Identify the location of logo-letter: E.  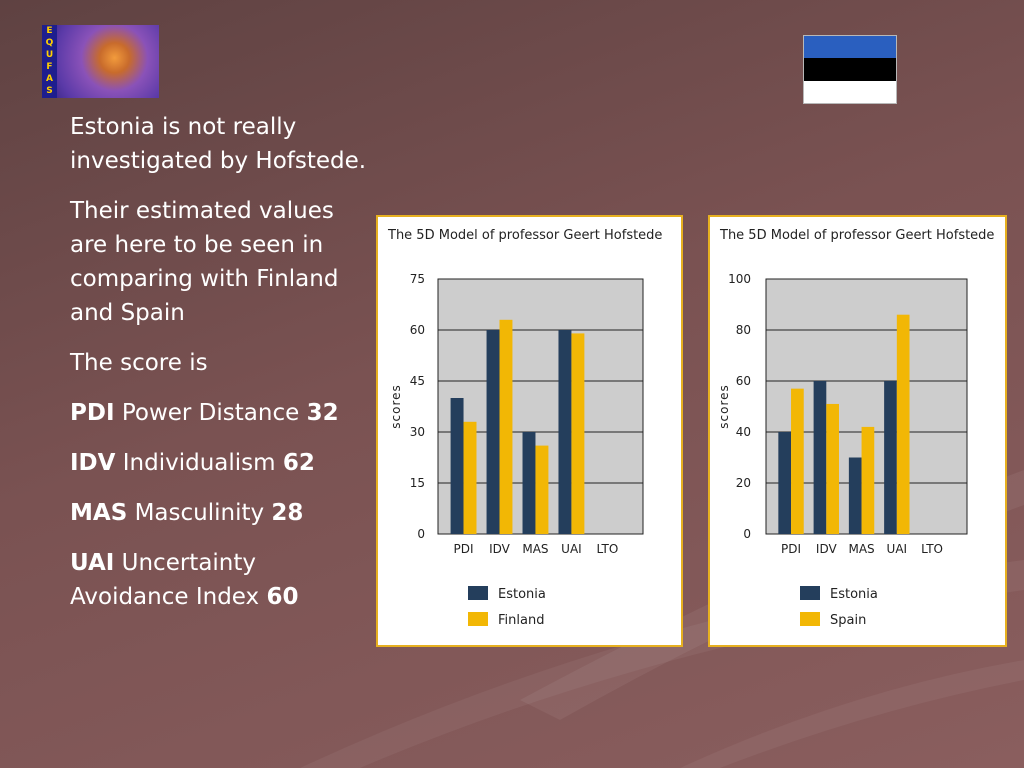
(49, 30).